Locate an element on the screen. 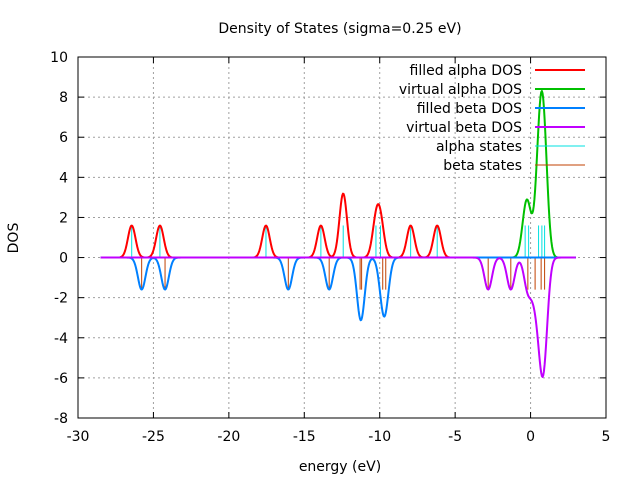 The width and height of the screenshot is (640, 480). legend-label: beta states is located at coordinates (482, 166).